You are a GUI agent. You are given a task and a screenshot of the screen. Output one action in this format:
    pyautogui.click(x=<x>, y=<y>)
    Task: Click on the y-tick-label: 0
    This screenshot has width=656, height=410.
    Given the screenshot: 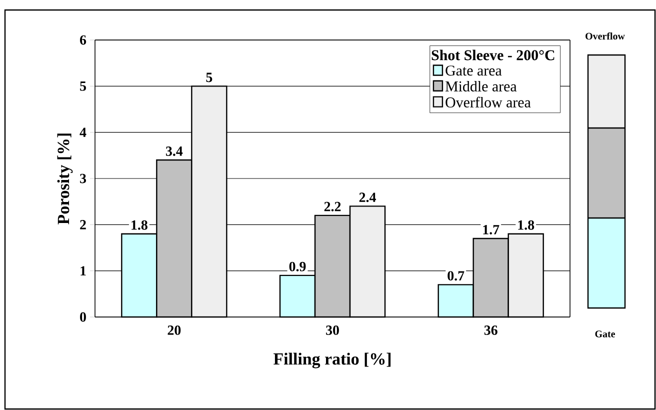 What is the action you would take?
    pyautogui.click(x=83, y=317)
    